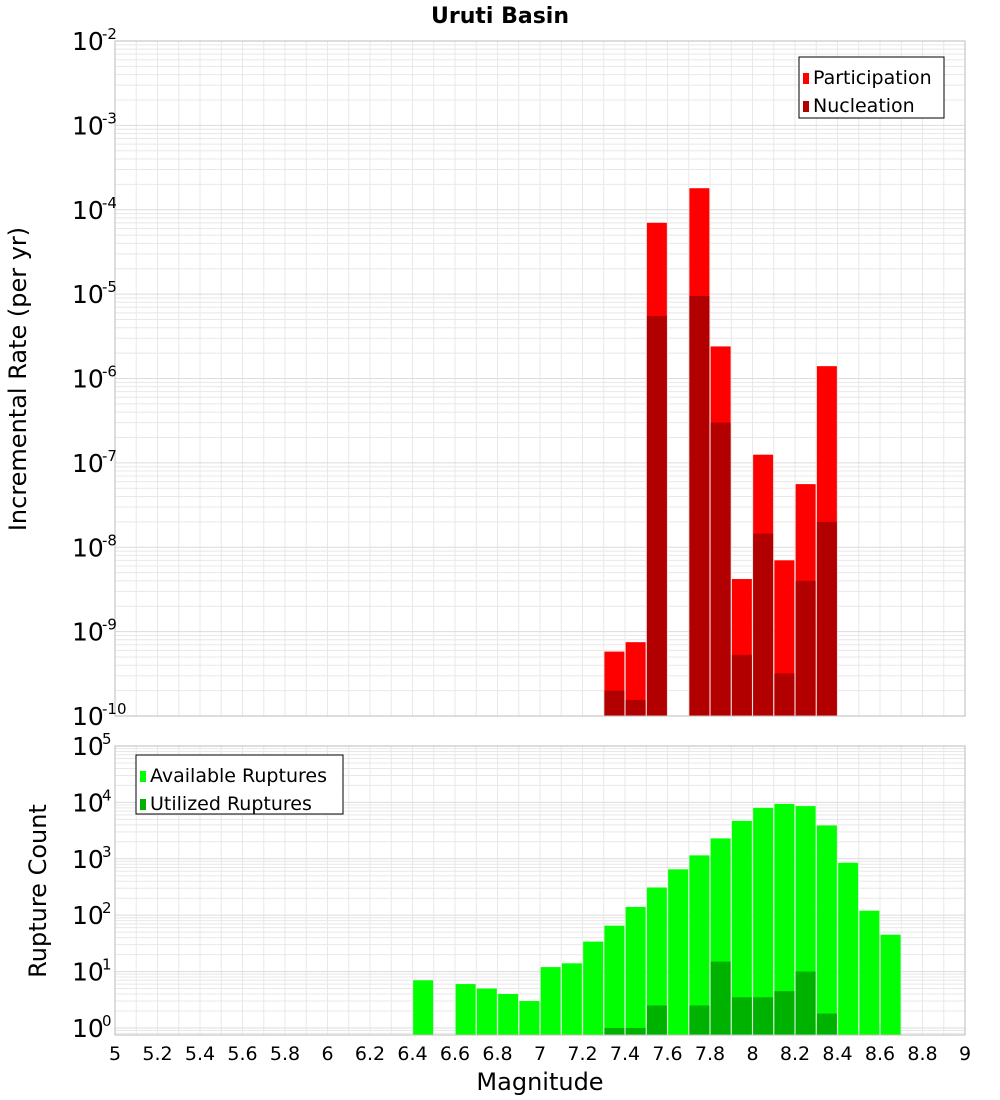 The image size is (1000, 1100). Describe the element at coordinates (107, 1021) in the screenshot. I see `count-y-tick-exponent: 0` at that location.